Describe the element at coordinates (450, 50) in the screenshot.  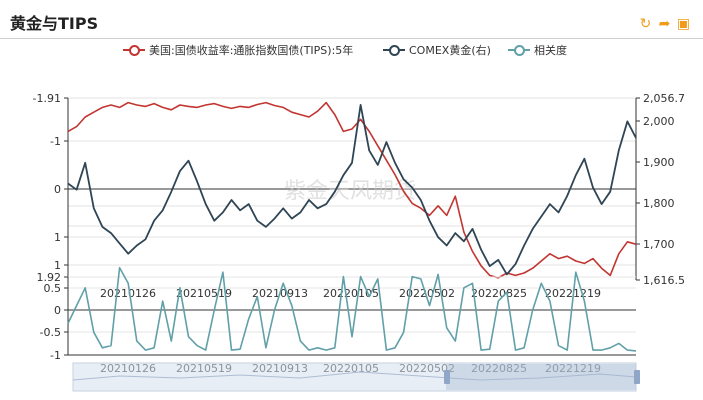
I see `legend-label-gold: COMEX黄金(右)` at that location.